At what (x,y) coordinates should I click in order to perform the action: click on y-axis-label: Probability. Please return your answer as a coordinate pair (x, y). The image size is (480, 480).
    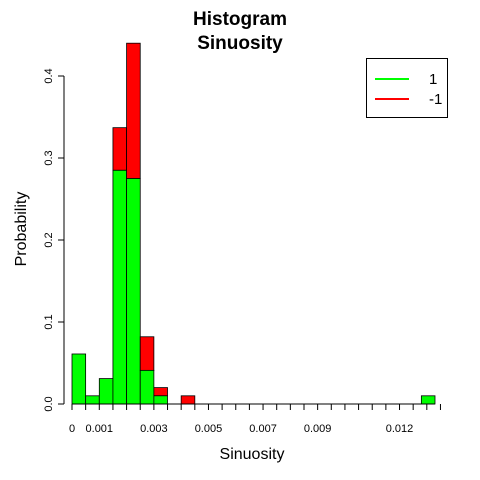
    Looking at the image, I should click on (21, 229).